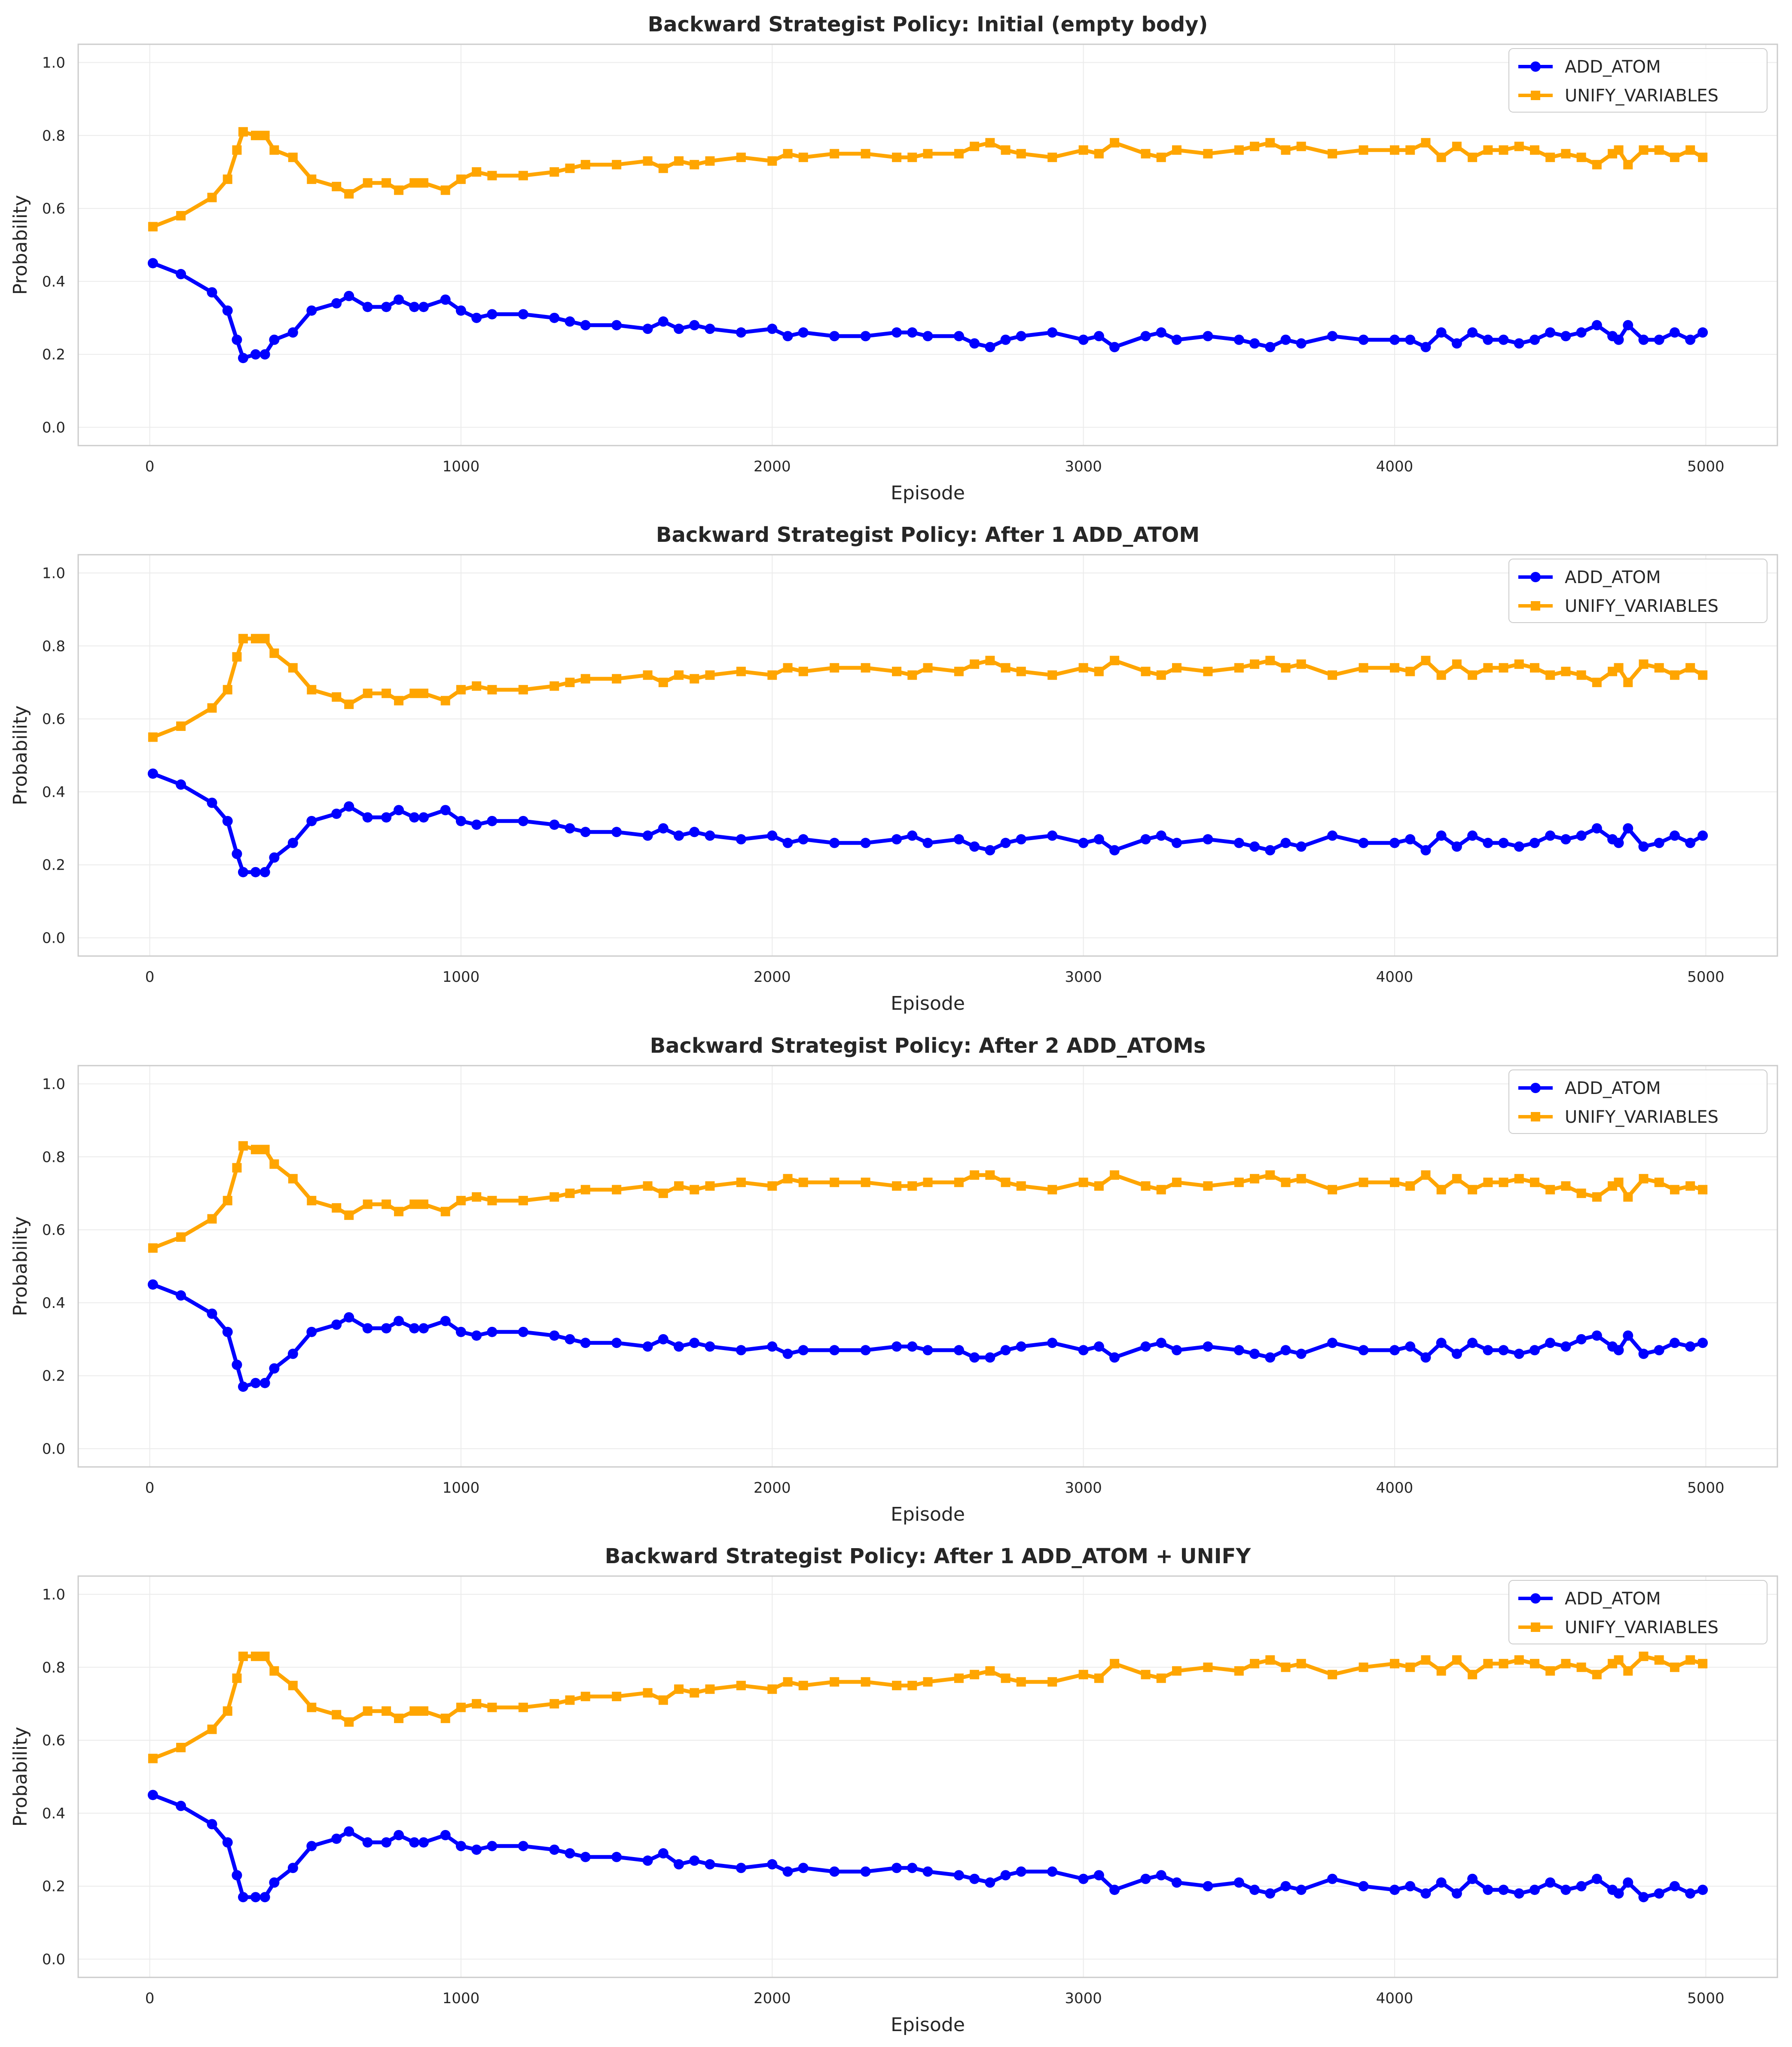 The height and width of the screenshot is (2047, 1792). Describe the element at coordinates (54, 1668) in the screenshot. I see `y-tick-label: 0.8` at that location.